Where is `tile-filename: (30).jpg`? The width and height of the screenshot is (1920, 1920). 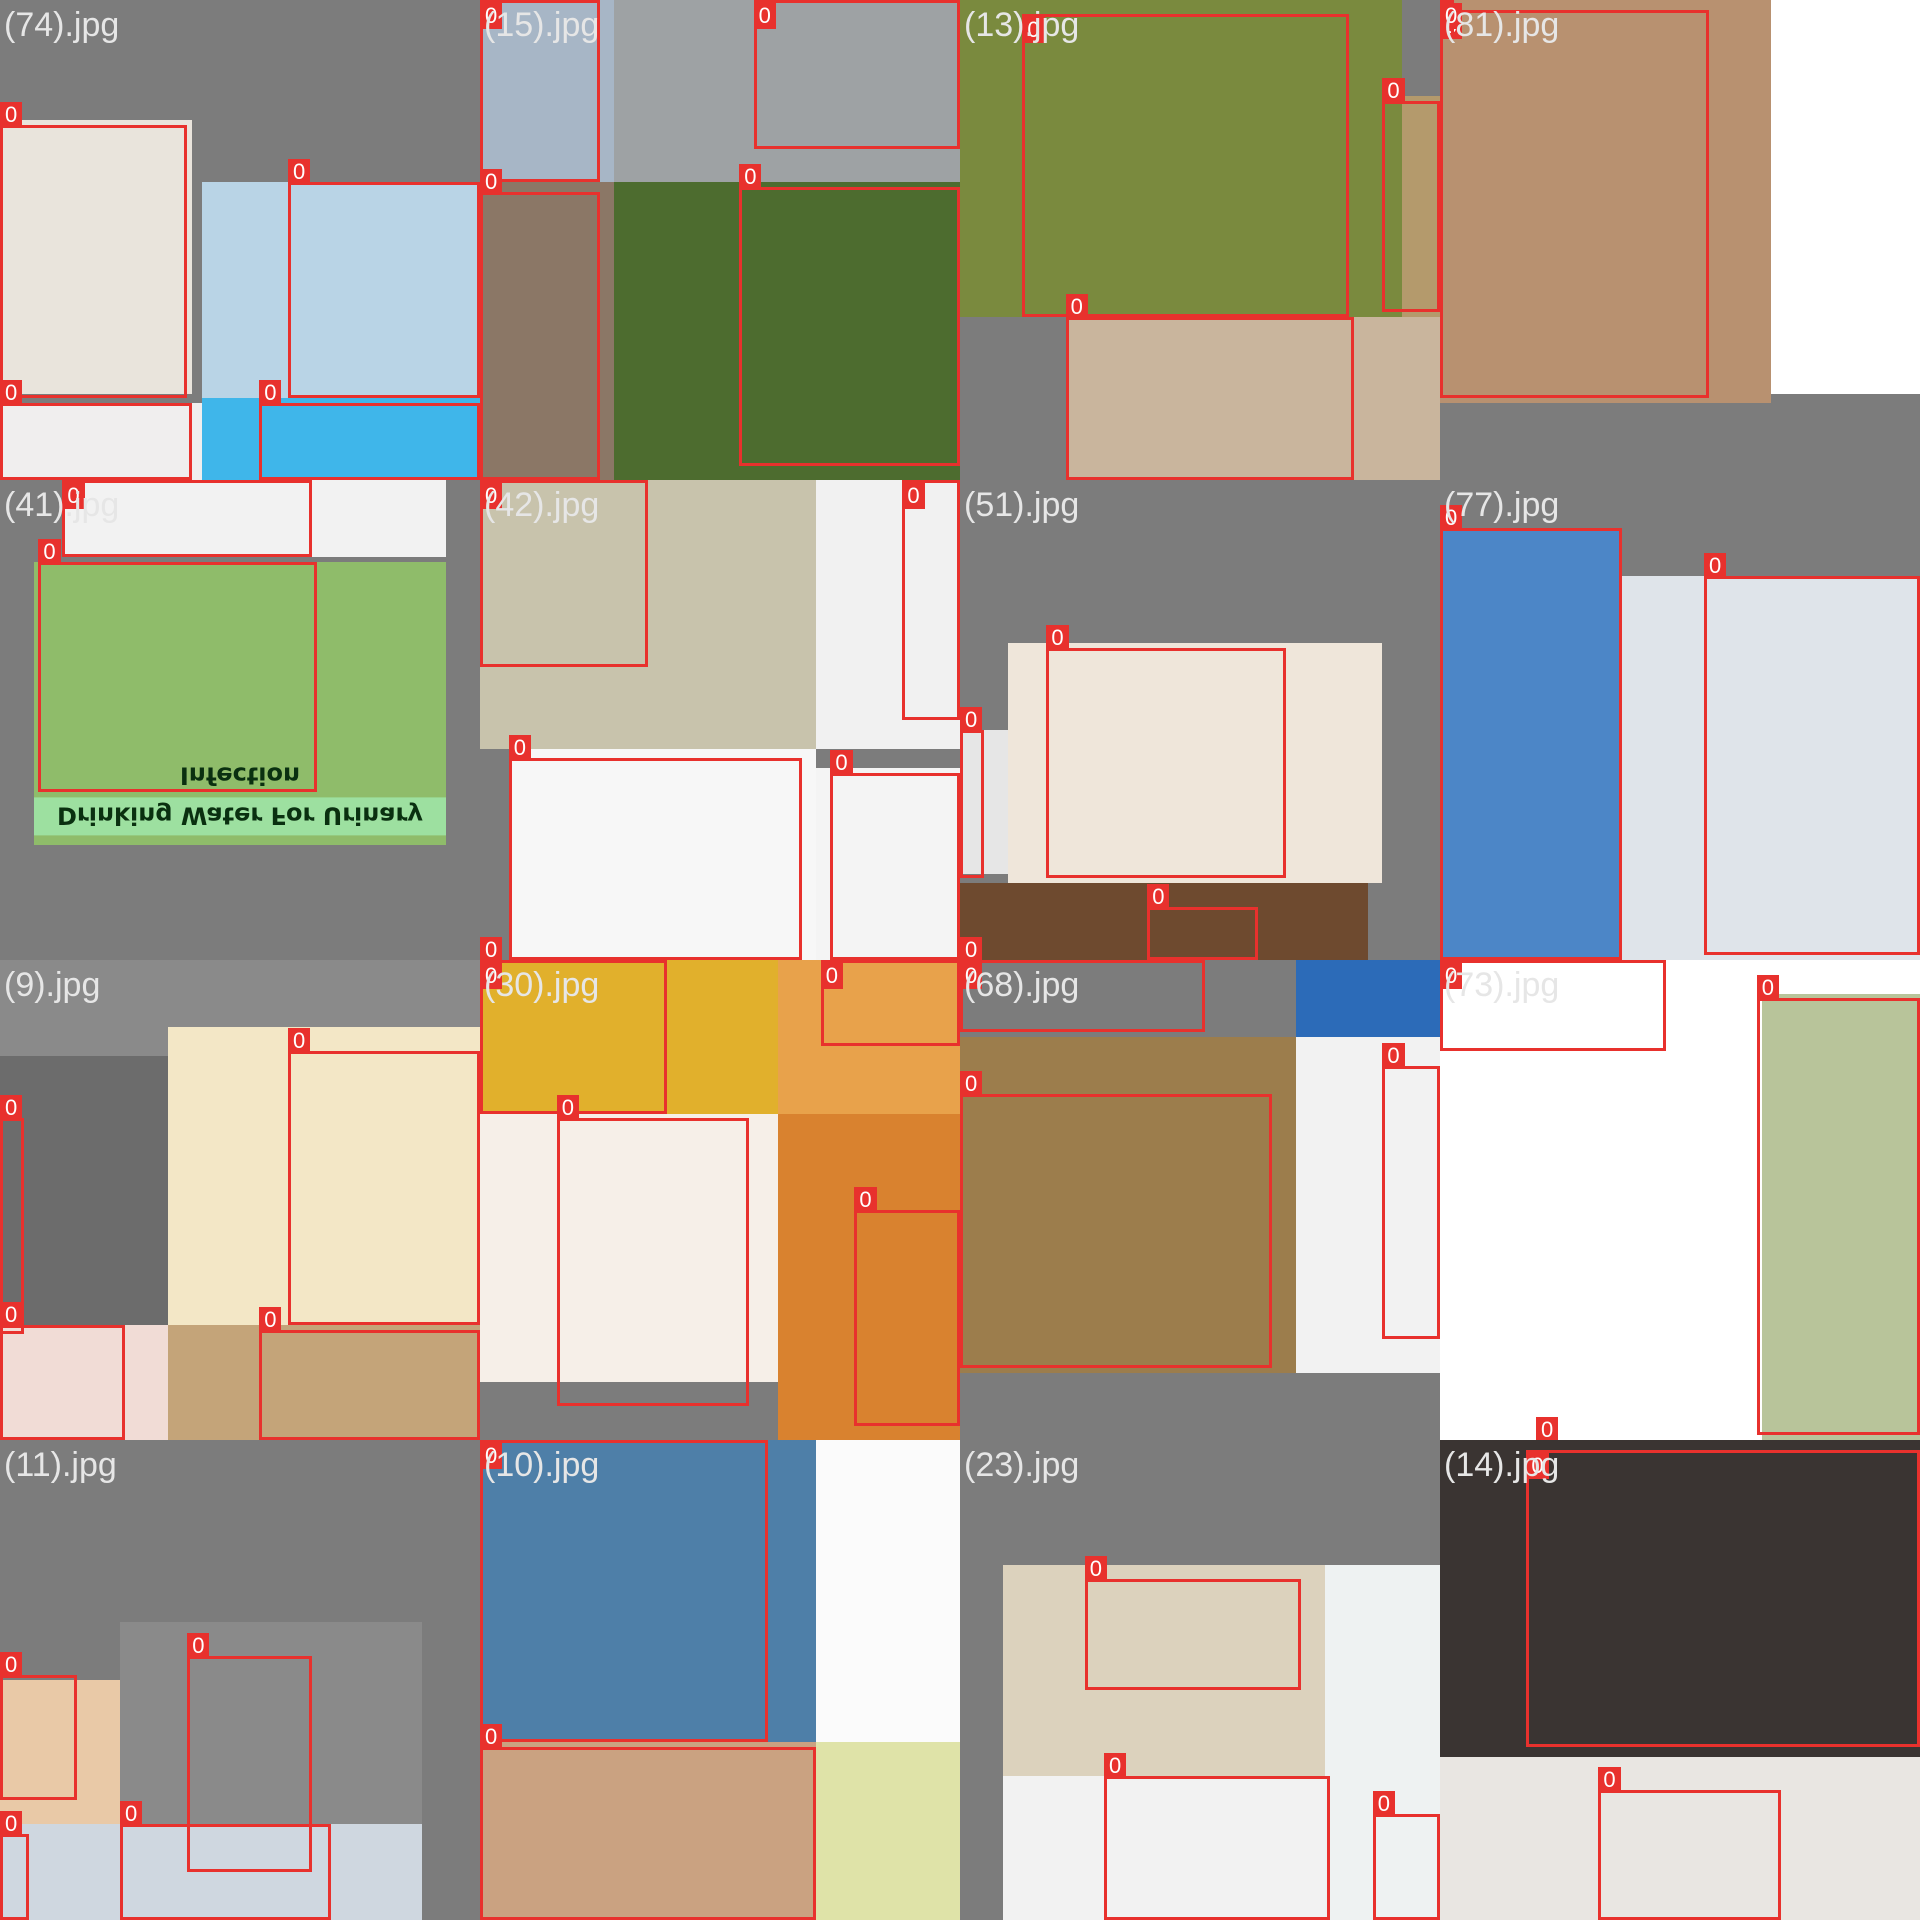
tile-filename: (30).jpg is located at coordinates (542, 985).